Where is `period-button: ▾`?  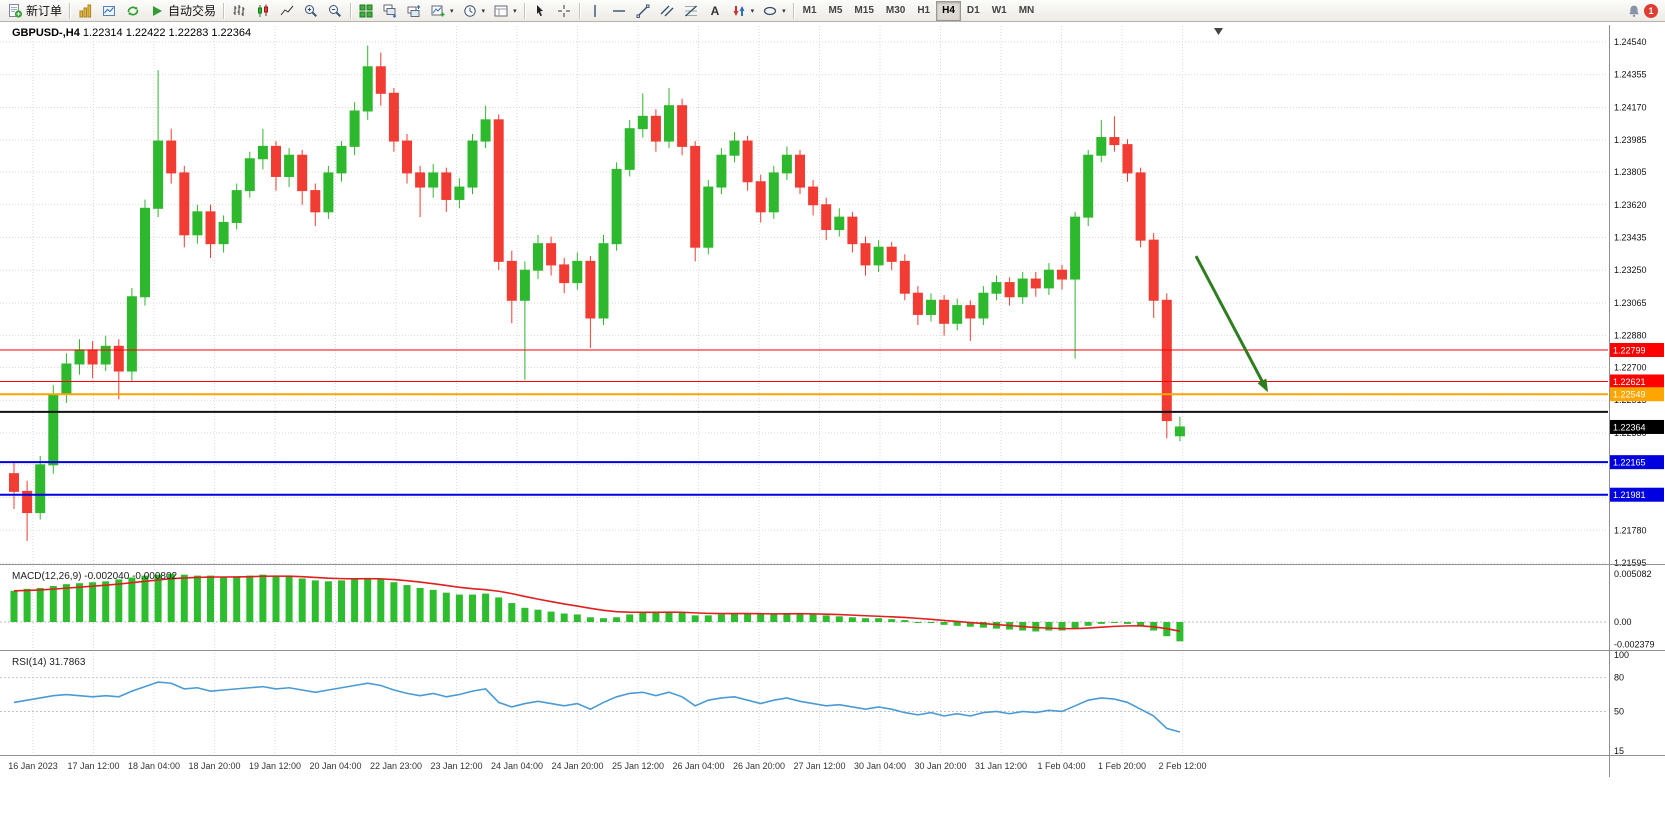 period-button: ▾ is located at coordinates (474, 11).